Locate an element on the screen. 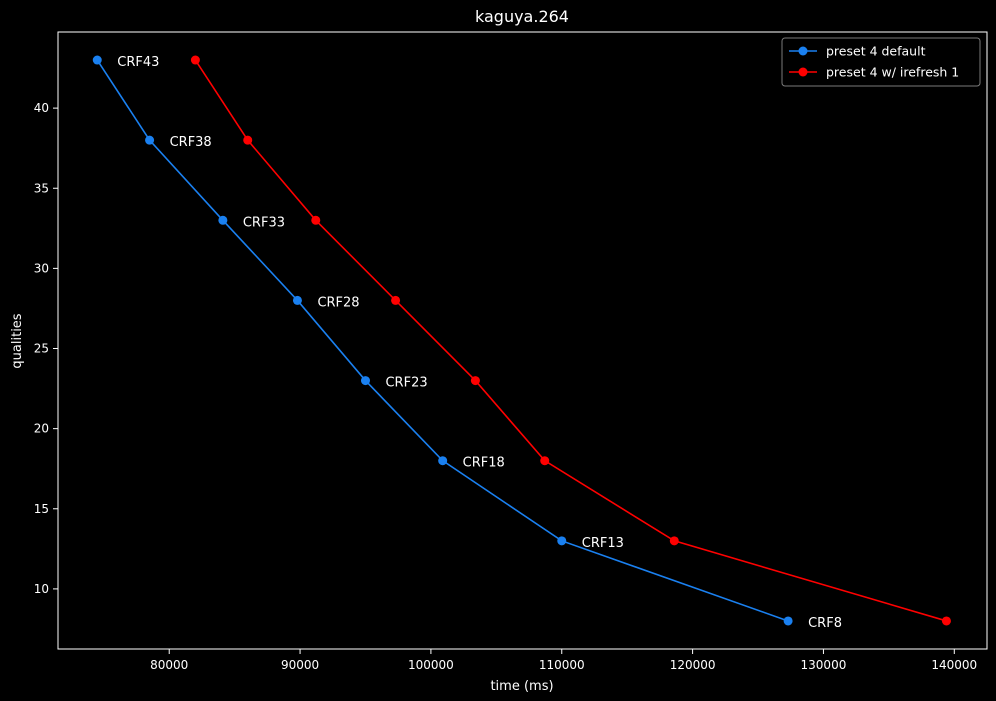 The width and height of the screenshot is (996, 701). legend: preset 4 default preset 4 w/ irefresh 1 is located at coordinates (881, 62).